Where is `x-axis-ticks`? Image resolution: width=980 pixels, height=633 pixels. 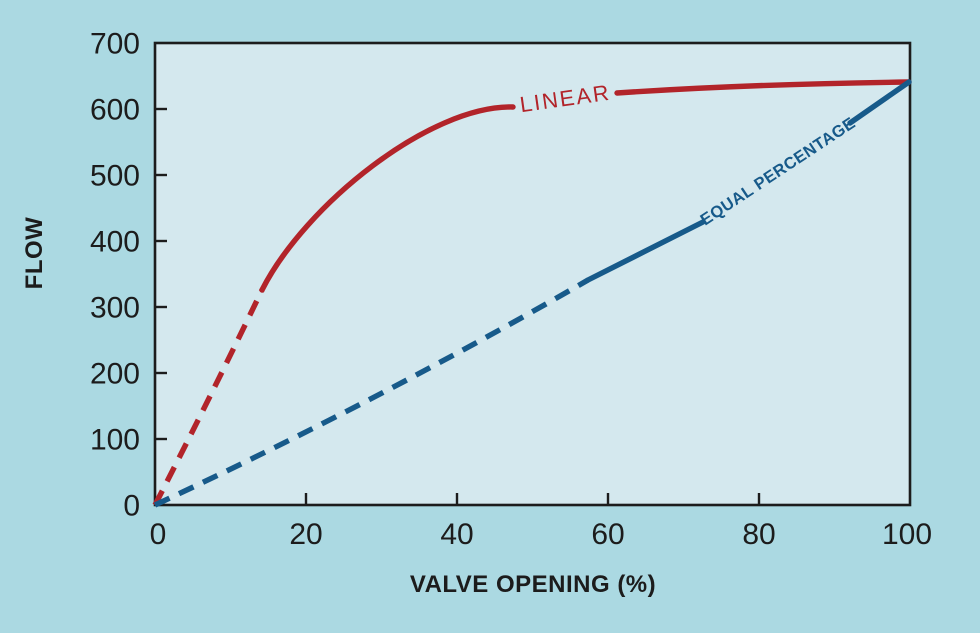
x-axis-ticks is located at coordinates (532, 499).